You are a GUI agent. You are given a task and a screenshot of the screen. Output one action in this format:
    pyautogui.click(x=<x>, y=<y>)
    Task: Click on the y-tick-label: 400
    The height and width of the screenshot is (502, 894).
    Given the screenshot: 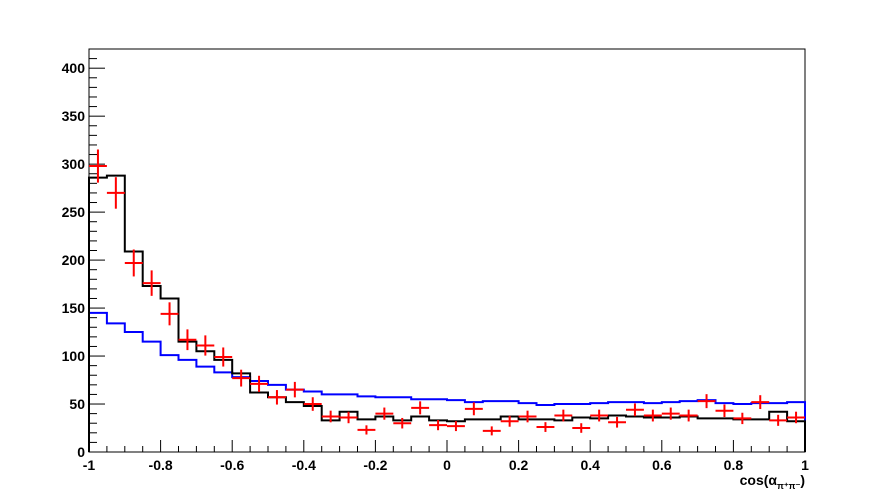 What is the action you would take?
    pyautogui.click(x=74, y=68)
    